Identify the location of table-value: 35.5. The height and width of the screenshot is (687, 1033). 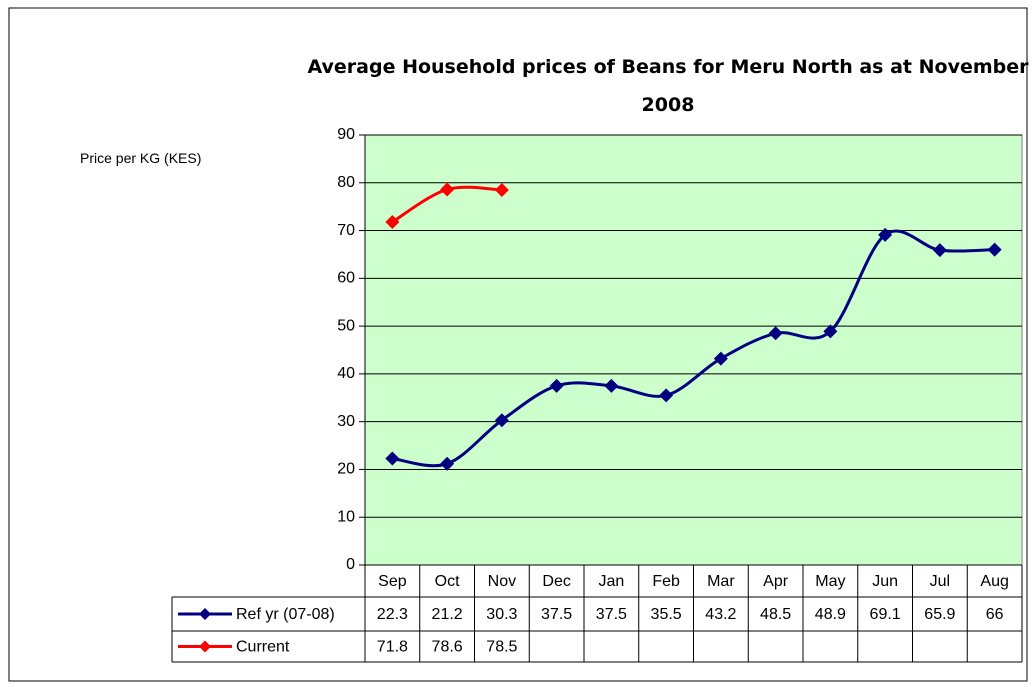
(666, 614).